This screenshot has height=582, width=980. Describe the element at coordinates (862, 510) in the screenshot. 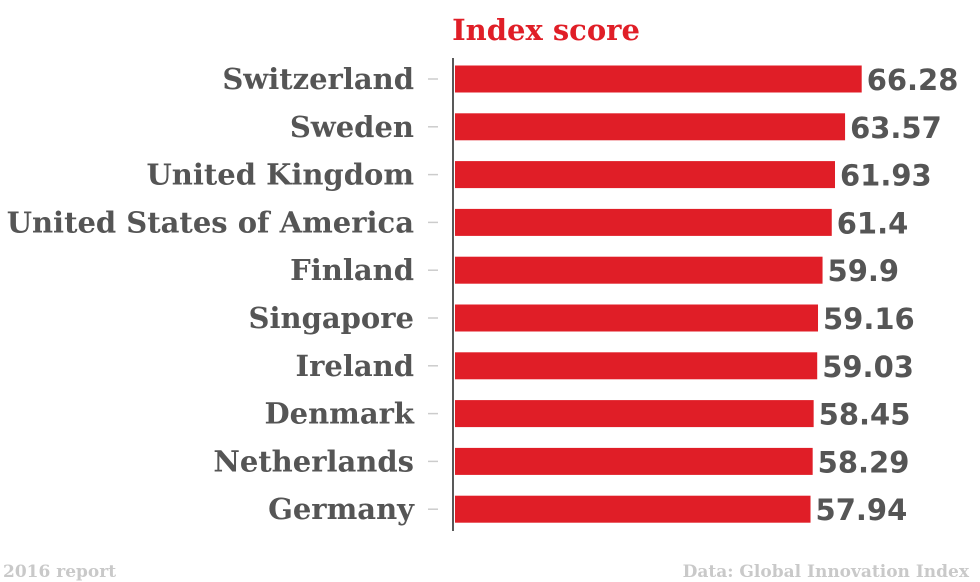

I see `value-label: 57.94` at that location.